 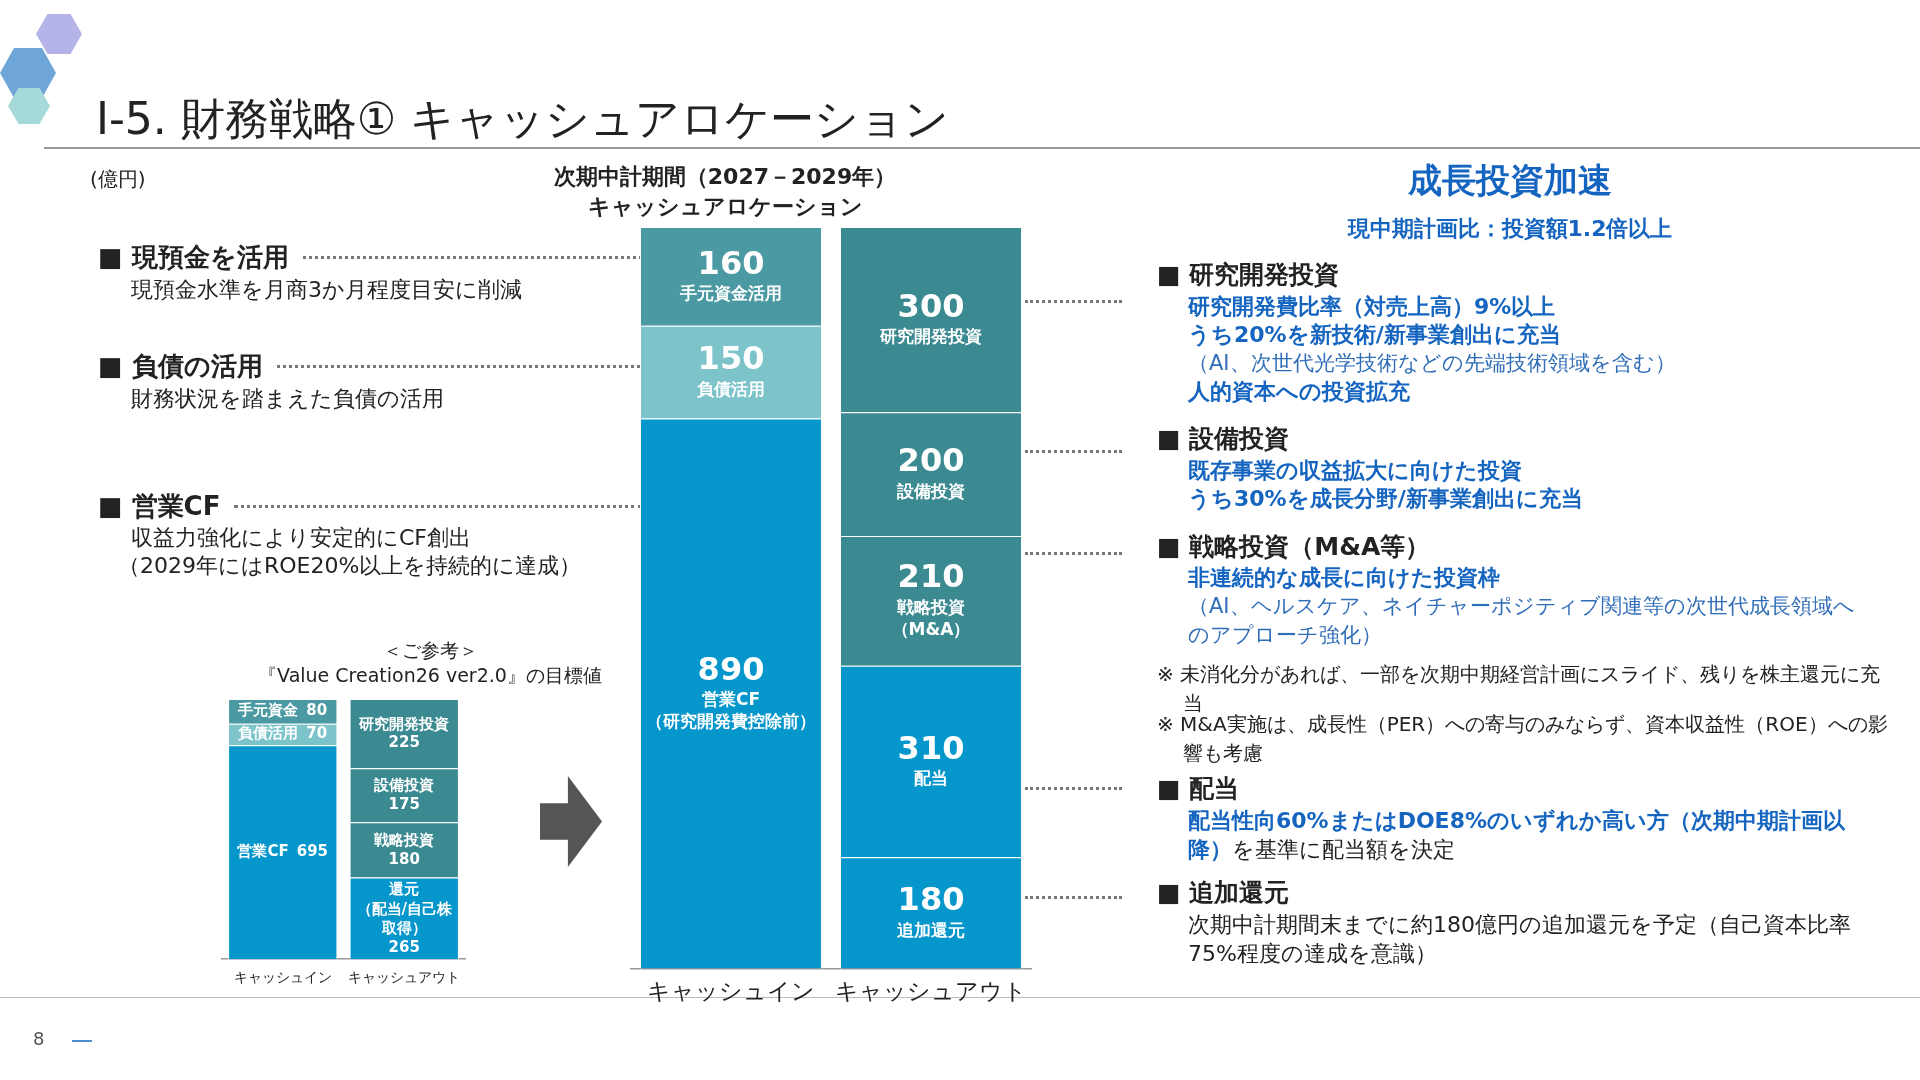 What do you see at coordinates (301, 538) in the screenshot?
I see `text: 収益力強化により安定的にCF創出` at bounding box center [301, 538].